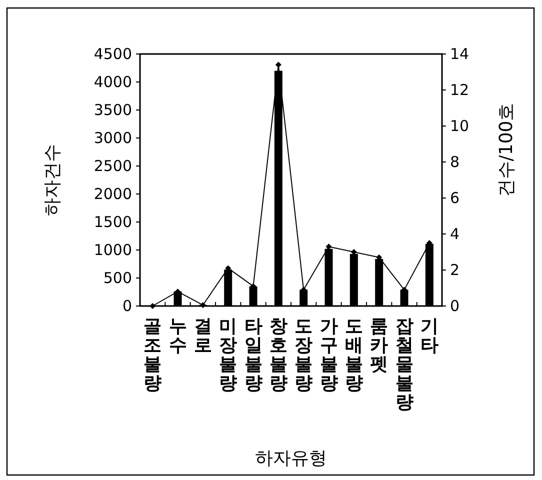 The width and height of the screenshot is (542, 480). Describe the element at coordinates (203, 336) in the screenshot. I see `x-tick-label: 결로` at that location.